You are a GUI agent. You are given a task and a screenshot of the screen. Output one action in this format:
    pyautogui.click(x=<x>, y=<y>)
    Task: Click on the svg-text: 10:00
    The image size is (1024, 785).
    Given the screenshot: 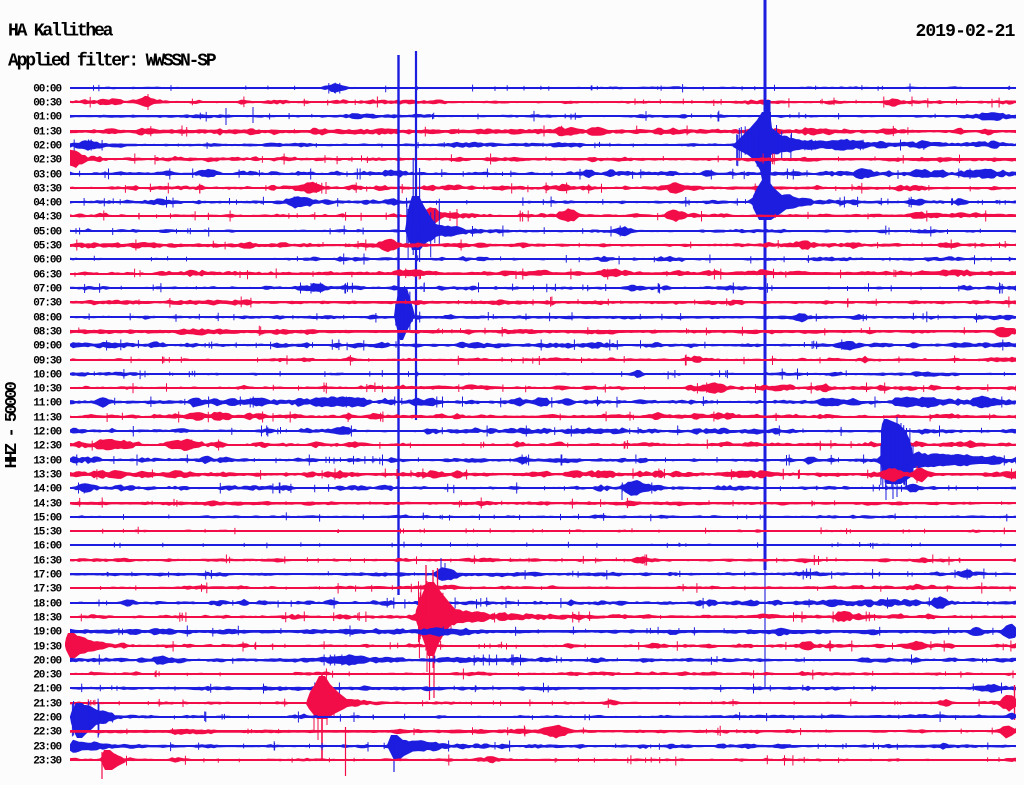 What is the action you would take?
    pyautogui.click(x=47, y=376)
    